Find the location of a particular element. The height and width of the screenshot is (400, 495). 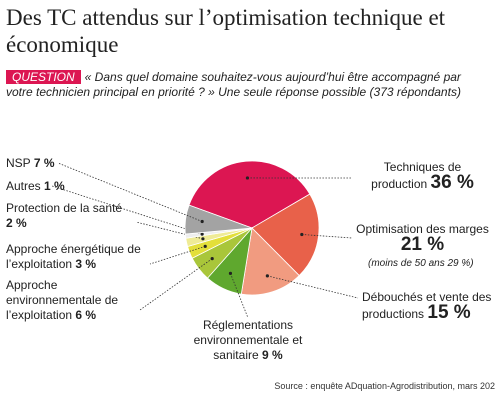

category-label: Approche énergétique de l’exploitation is located at coordinates (73, 256).